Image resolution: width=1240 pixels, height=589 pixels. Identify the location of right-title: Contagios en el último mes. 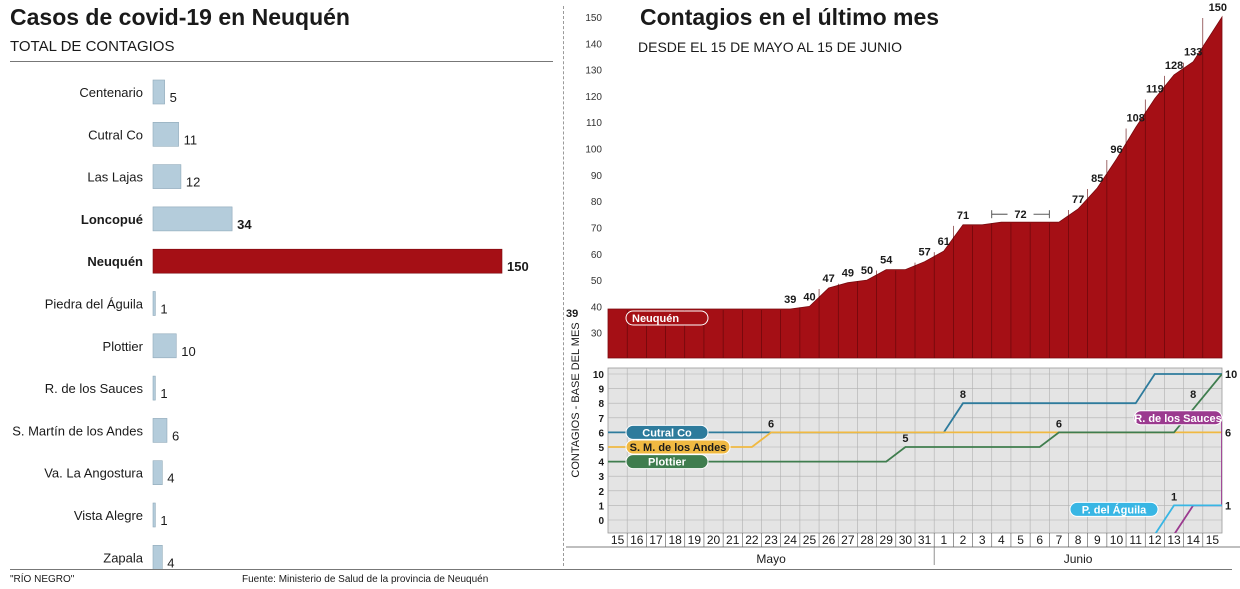
(790, 17).